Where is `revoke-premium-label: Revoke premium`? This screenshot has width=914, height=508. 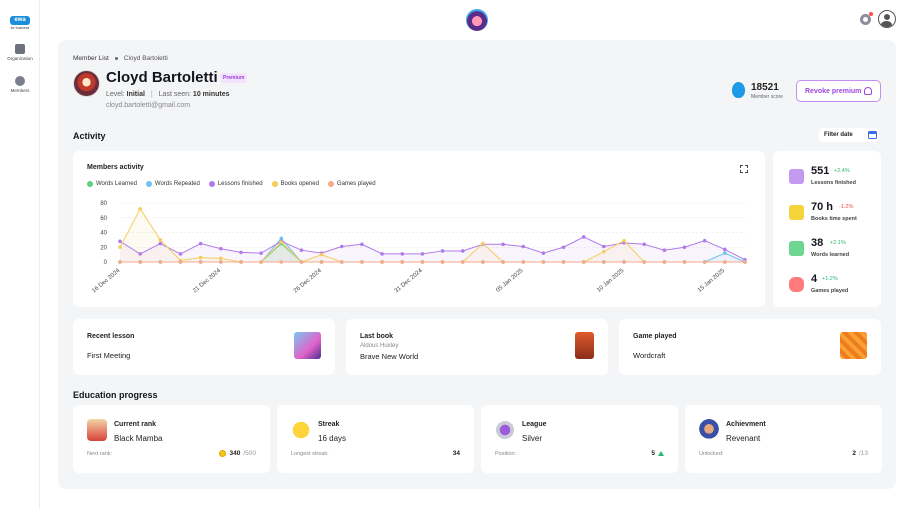
revoke-premium-label: Revoke premium is located at coordinates (833, 91).